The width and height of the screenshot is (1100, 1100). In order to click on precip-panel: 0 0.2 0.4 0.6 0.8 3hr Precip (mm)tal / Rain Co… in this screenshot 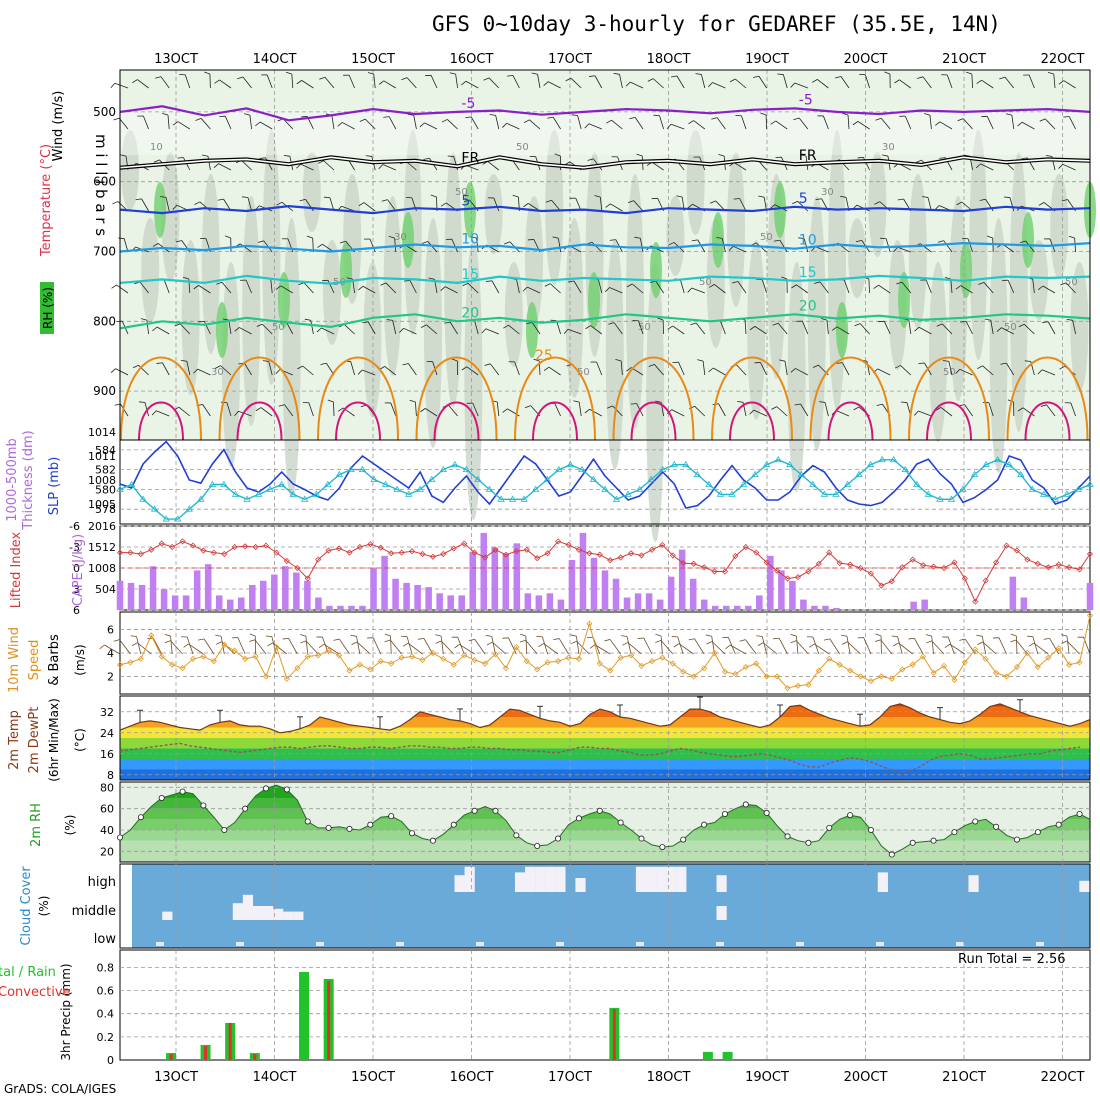, I will do `click(545, 1008)`.